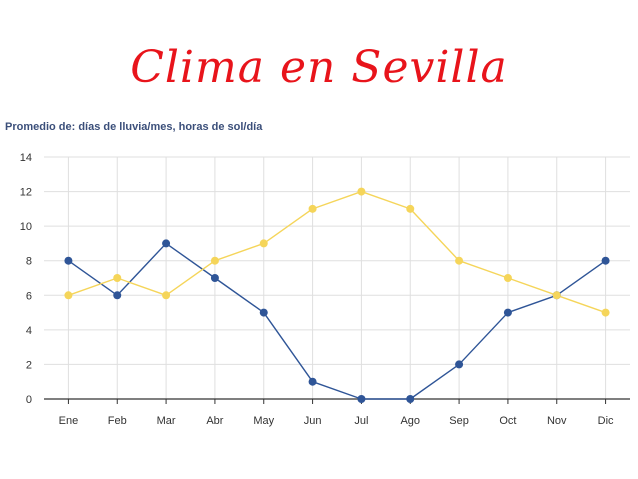 This screenshot has width=638, height=479. What do you see at coordinates (26, 227) in the screenshot?
I see `y-tick-label: 10` at bounding box center [26, 227].